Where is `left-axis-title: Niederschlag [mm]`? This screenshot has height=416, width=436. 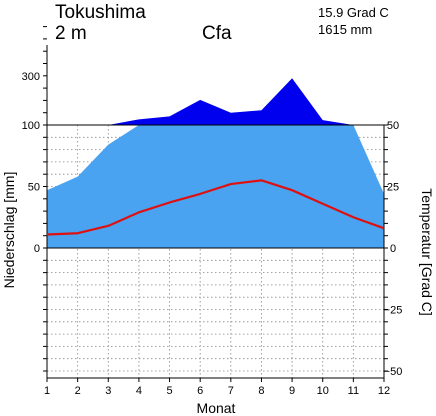
left-axis-title: Niederschlag [mm] is located at coordinates (9, 230).